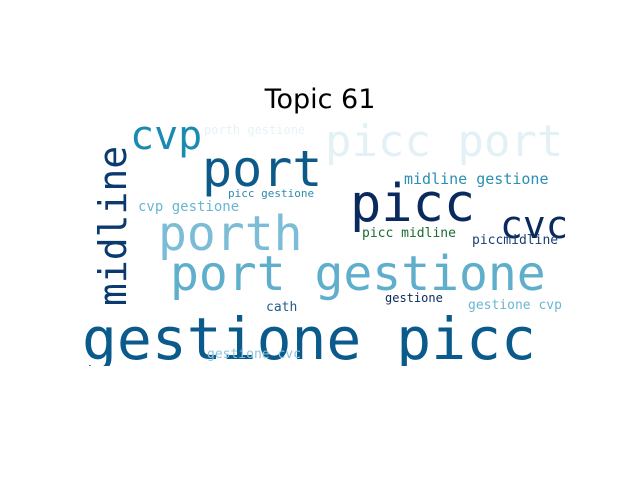  What do you see at coordinates (262, 169) in the screenshot?
I see `word-port: port` at bounding box center [262, 169].